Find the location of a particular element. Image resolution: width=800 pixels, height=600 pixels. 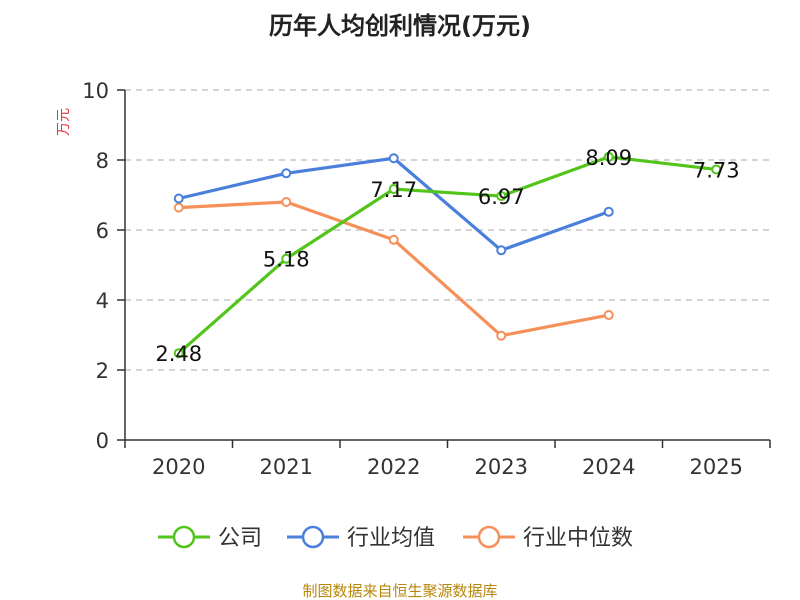

source-footer: 制图数据来自恒生聚源数据库 is located at coordinates (399, 591).